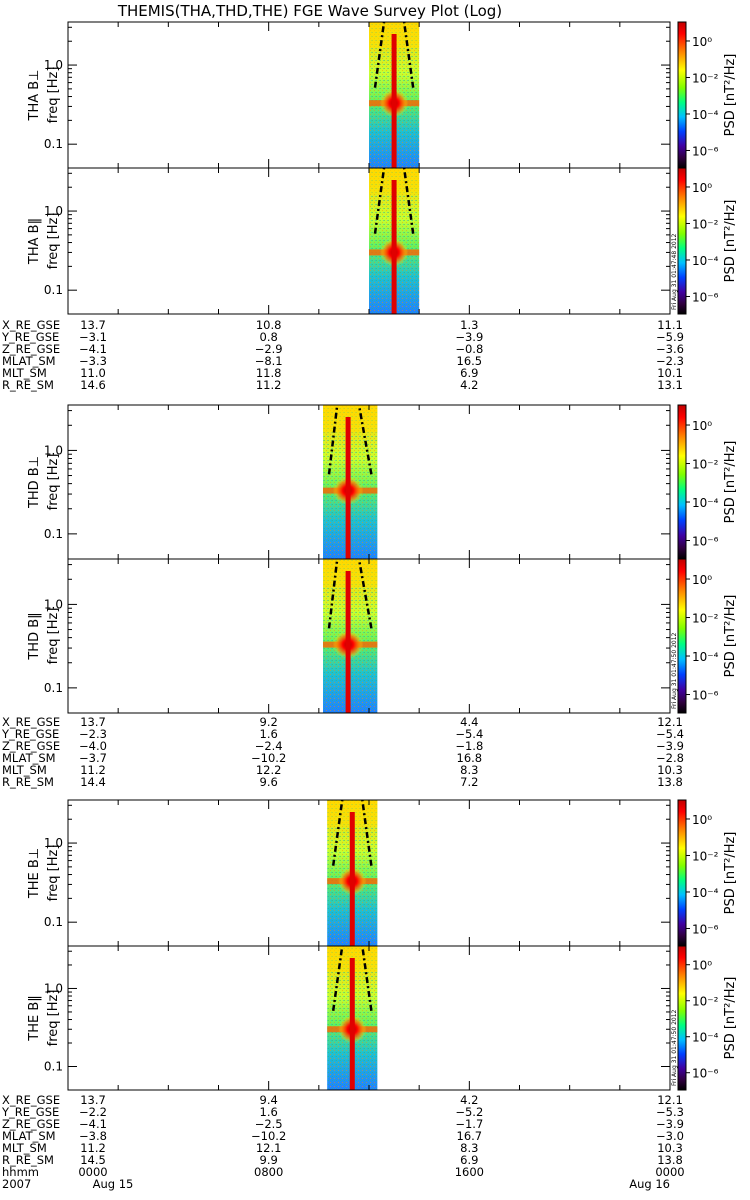  I want to click on cyclotron-curve-left, so click(379, 200).